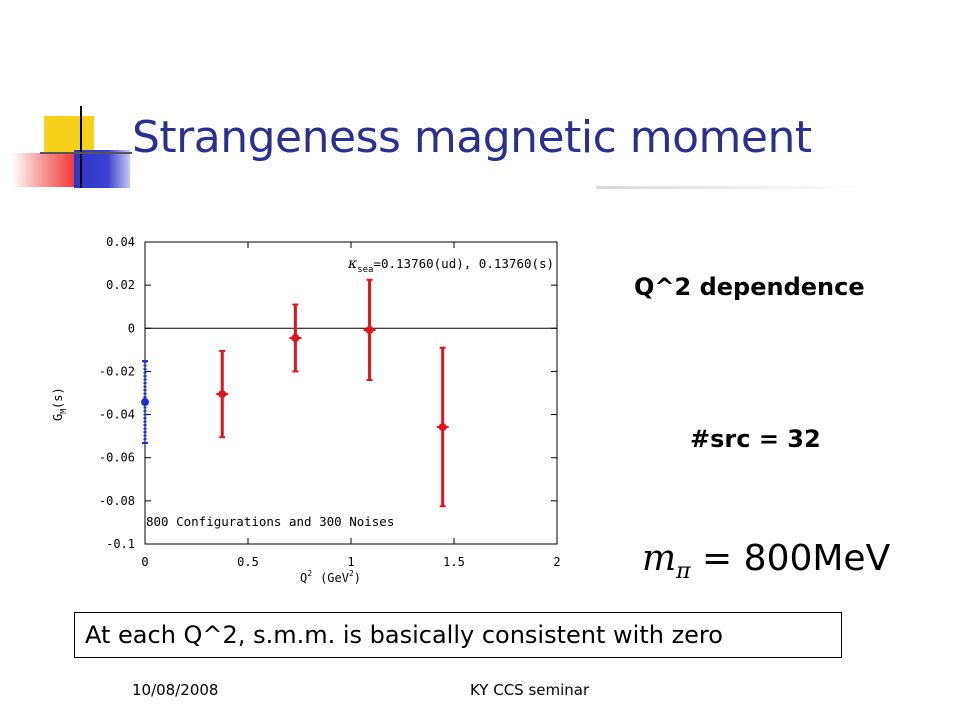 Image resolution: width=960 pixels, height=720 pixels. Describe the element at coordinates (117, 415) in the screenshot. I see `y-tick-label: -0.04` at that location.